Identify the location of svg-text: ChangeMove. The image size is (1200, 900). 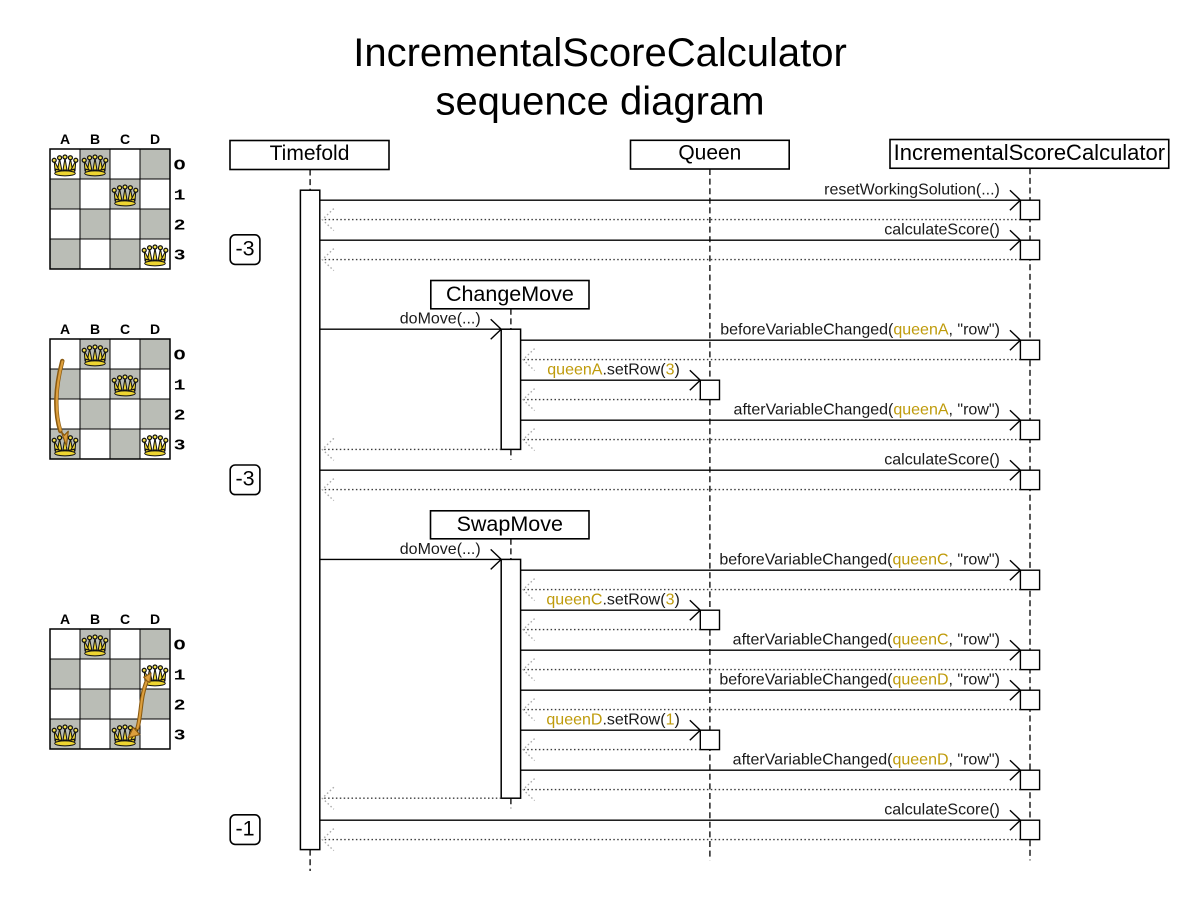
(510, 294).